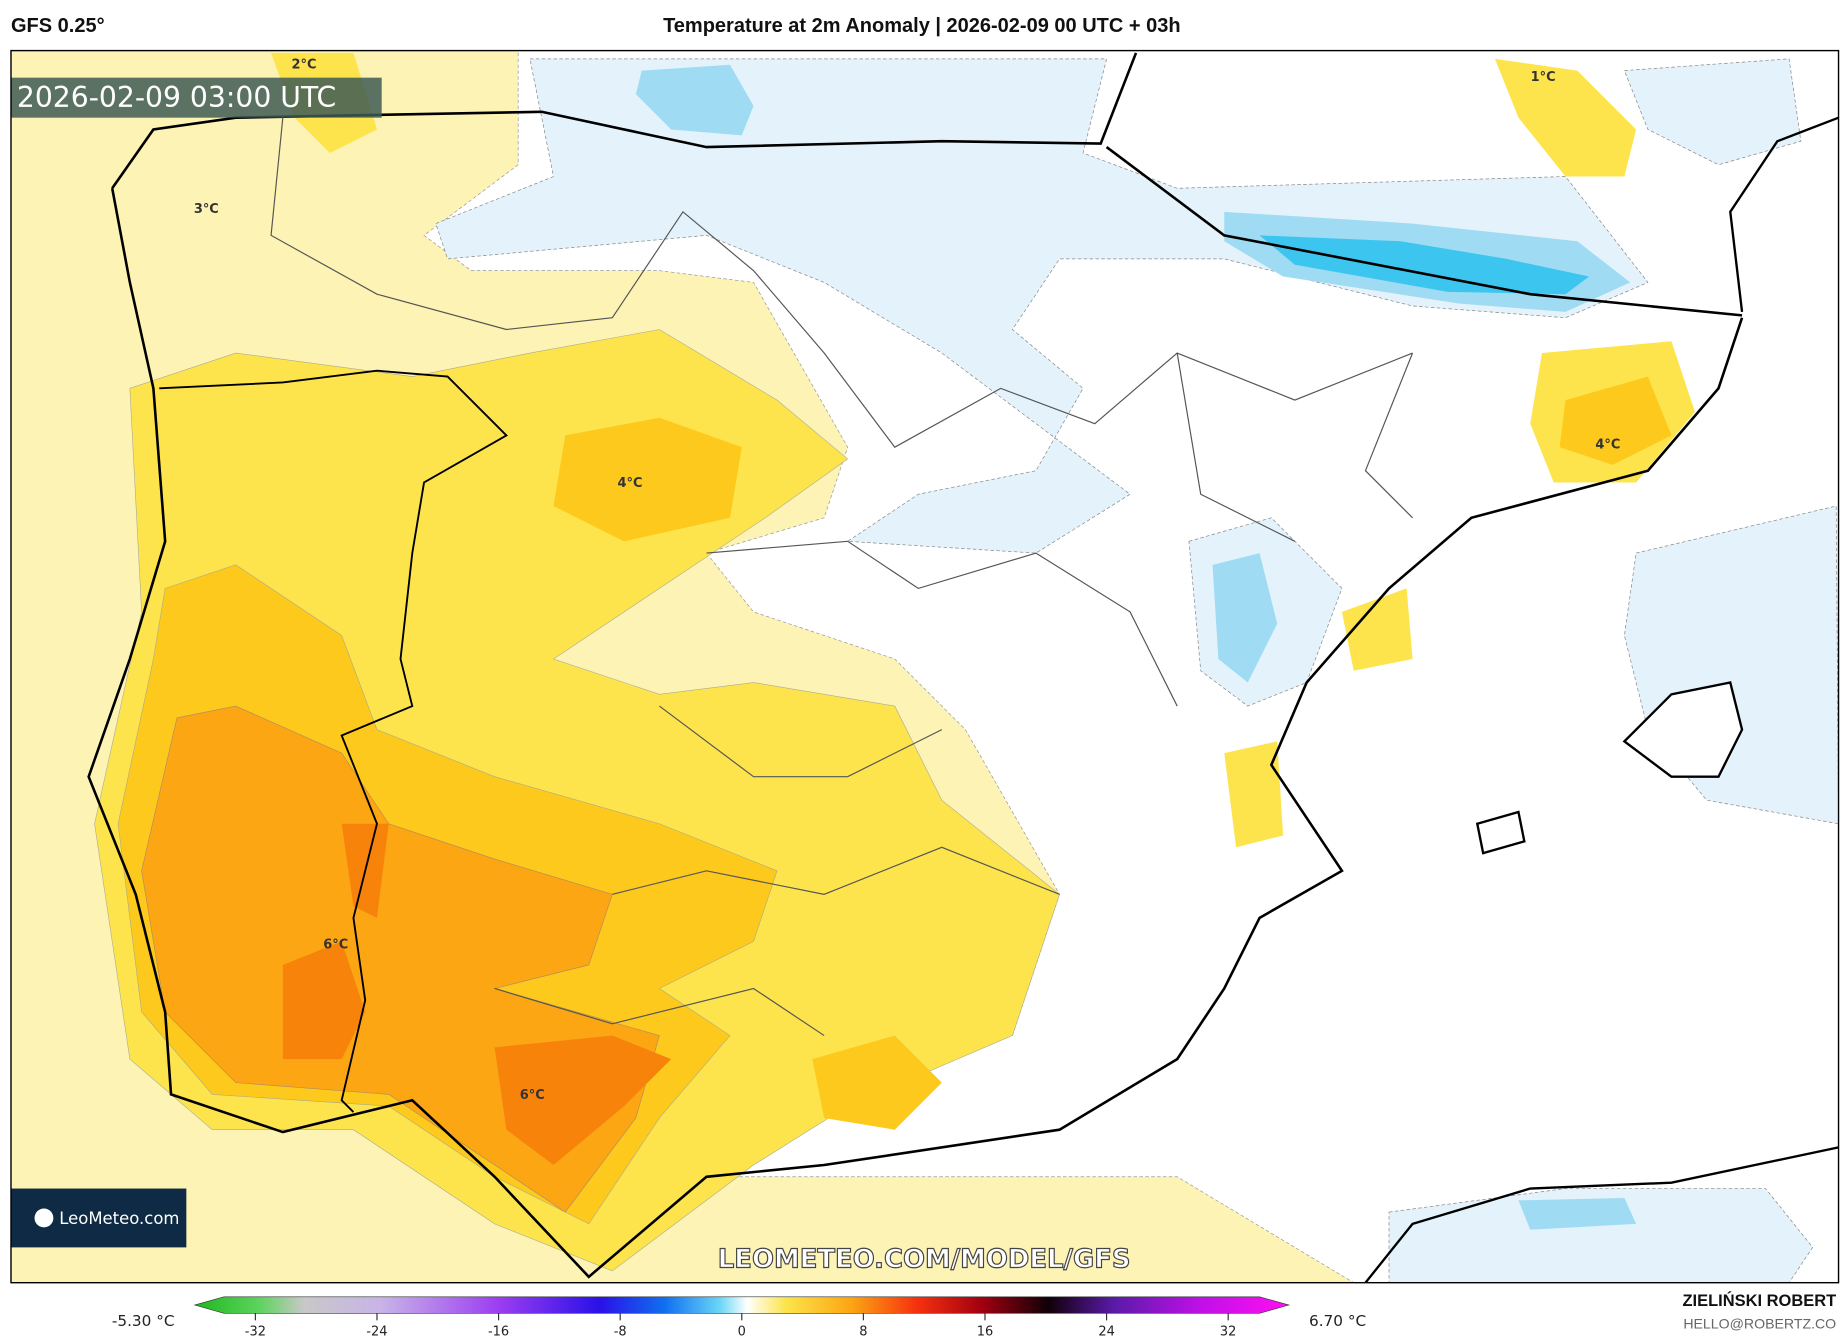  Describe the element at coordinates (620, 1331) in the screenshot. I see `colorbar-tick-label: -8` at that location.